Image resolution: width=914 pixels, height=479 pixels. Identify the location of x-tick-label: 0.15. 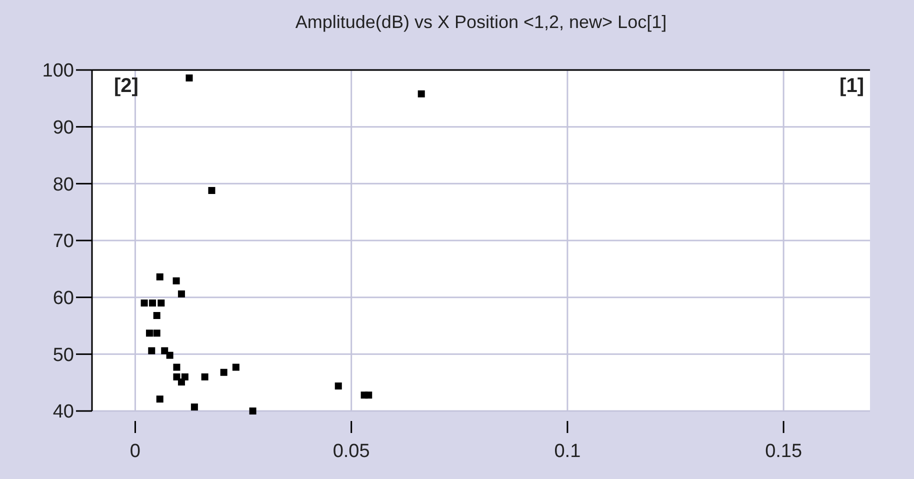
(783, 451).